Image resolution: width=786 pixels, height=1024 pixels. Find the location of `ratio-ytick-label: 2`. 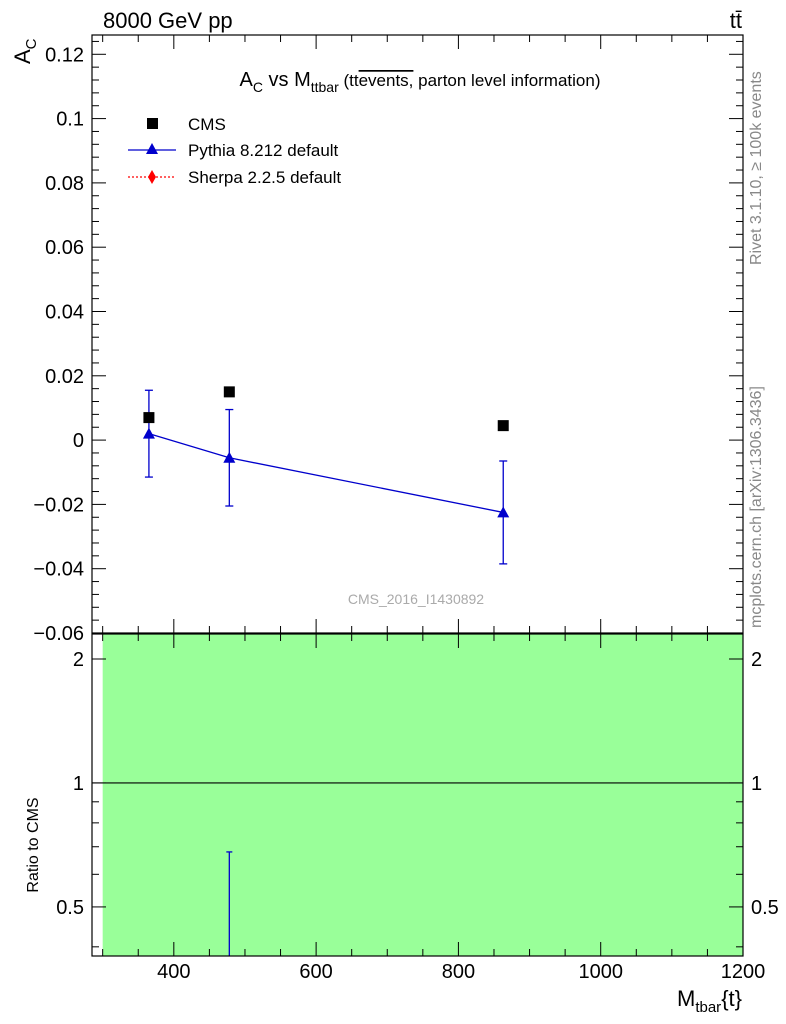

ratio-ytick-label: 2 is located at coordinates (78, 660).